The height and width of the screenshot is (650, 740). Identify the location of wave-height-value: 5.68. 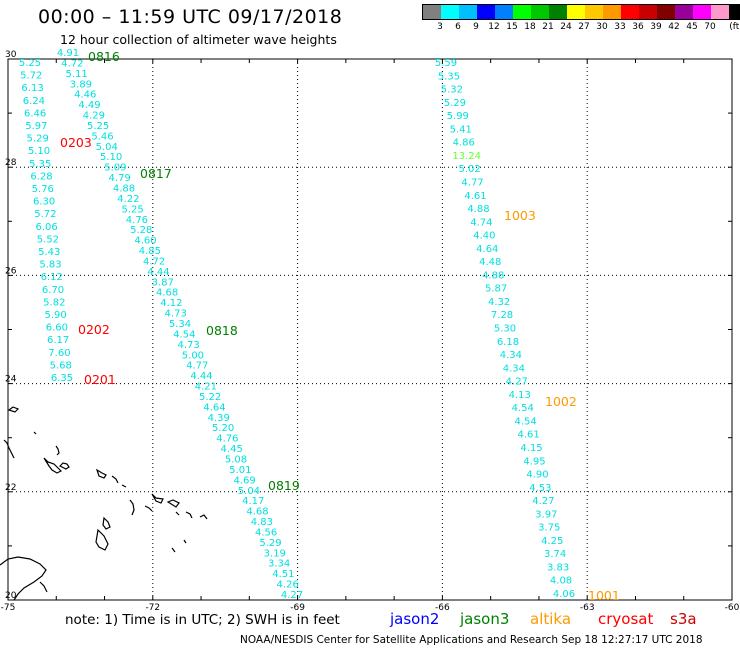
(61, 365).